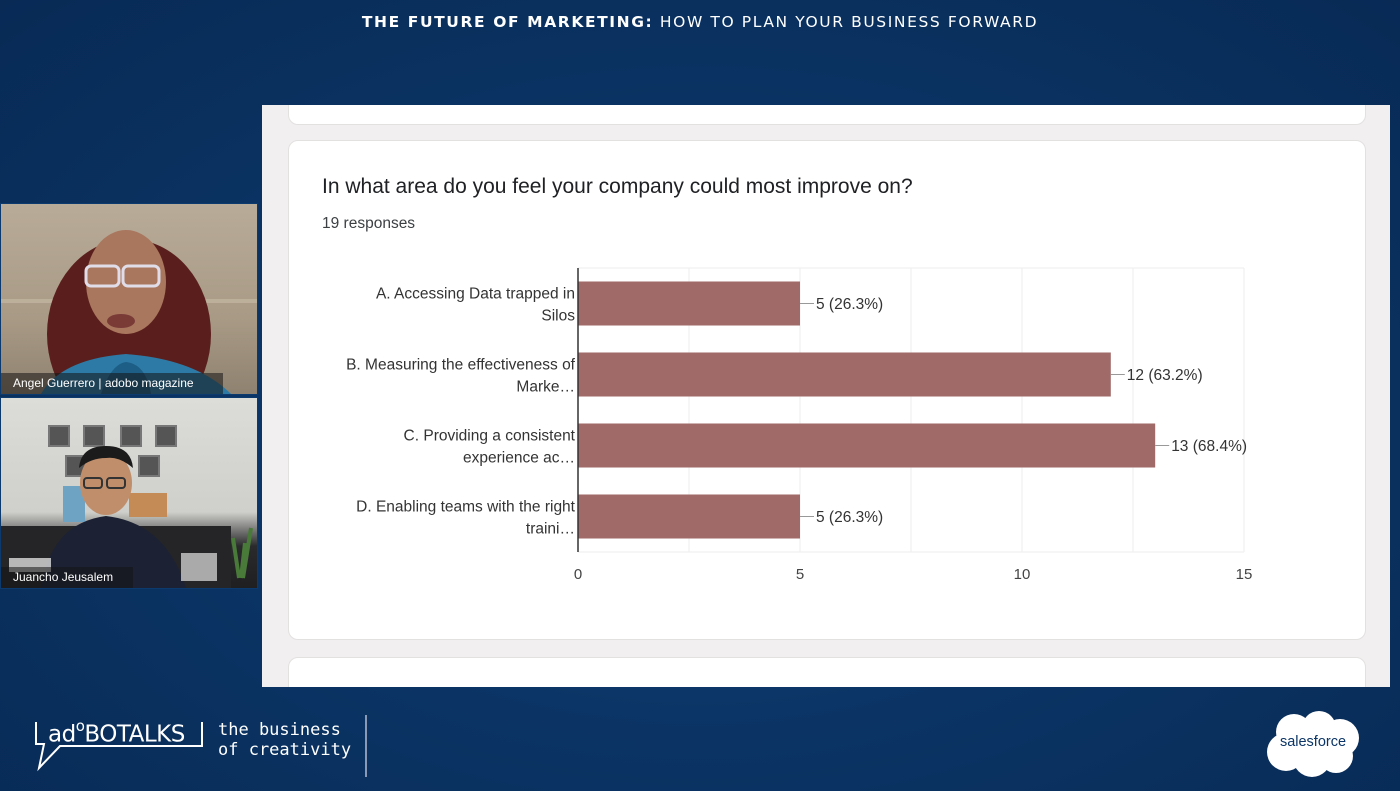 The image size is (1400, 791). I want to click on participant-video-tile: Angel Guerrero | adobo magazine, so click(129, 299).